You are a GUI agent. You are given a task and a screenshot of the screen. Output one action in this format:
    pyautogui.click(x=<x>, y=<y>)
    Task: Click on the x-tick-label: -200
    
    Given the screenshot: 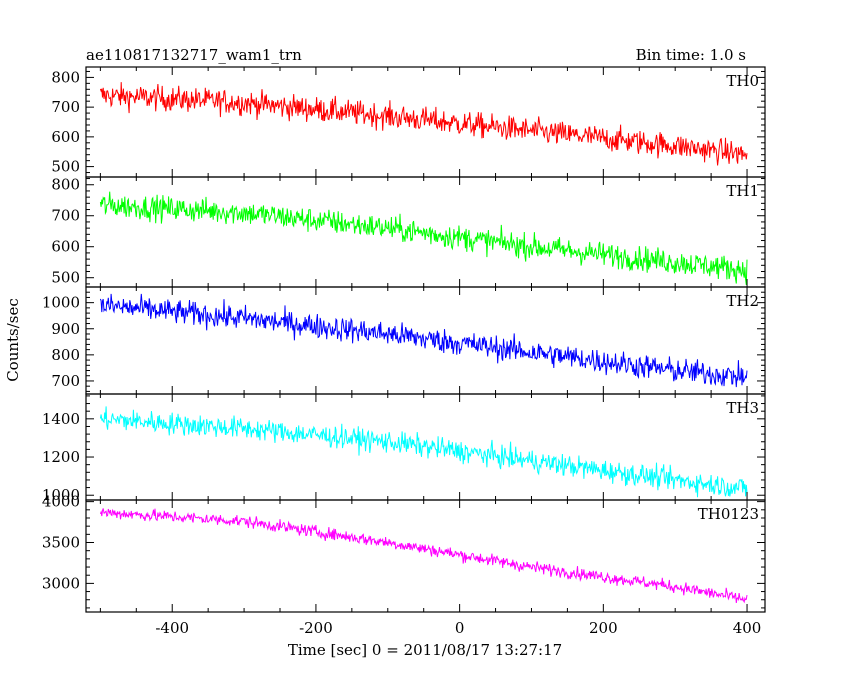 What is the action you would take?
    pyautogui.click(x=316, y=628)
    